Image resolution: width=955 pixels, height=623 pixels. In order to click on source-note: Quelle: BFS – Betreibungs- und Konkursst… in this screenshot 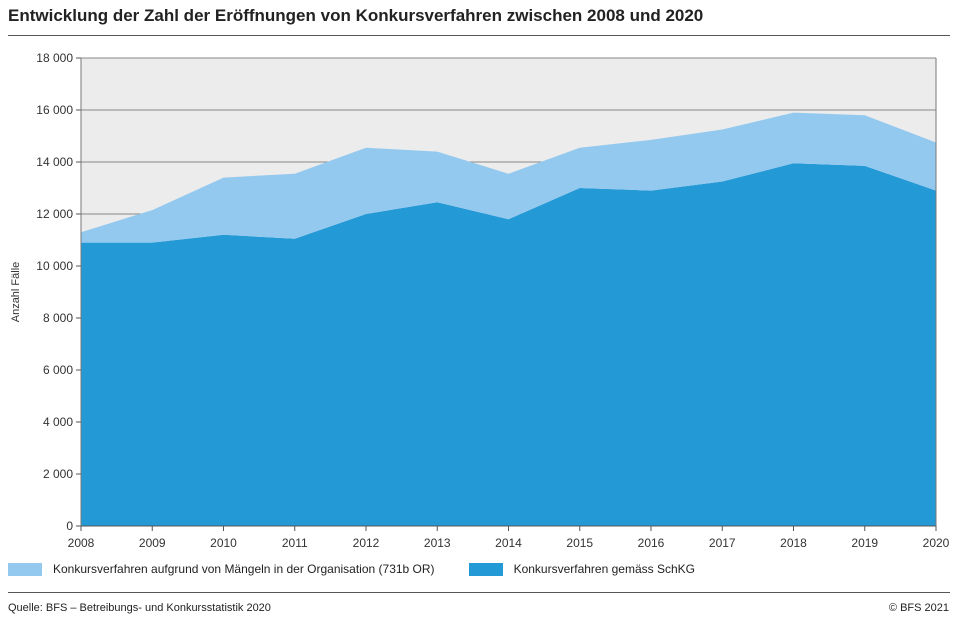, I will do `click(139, 608)`.